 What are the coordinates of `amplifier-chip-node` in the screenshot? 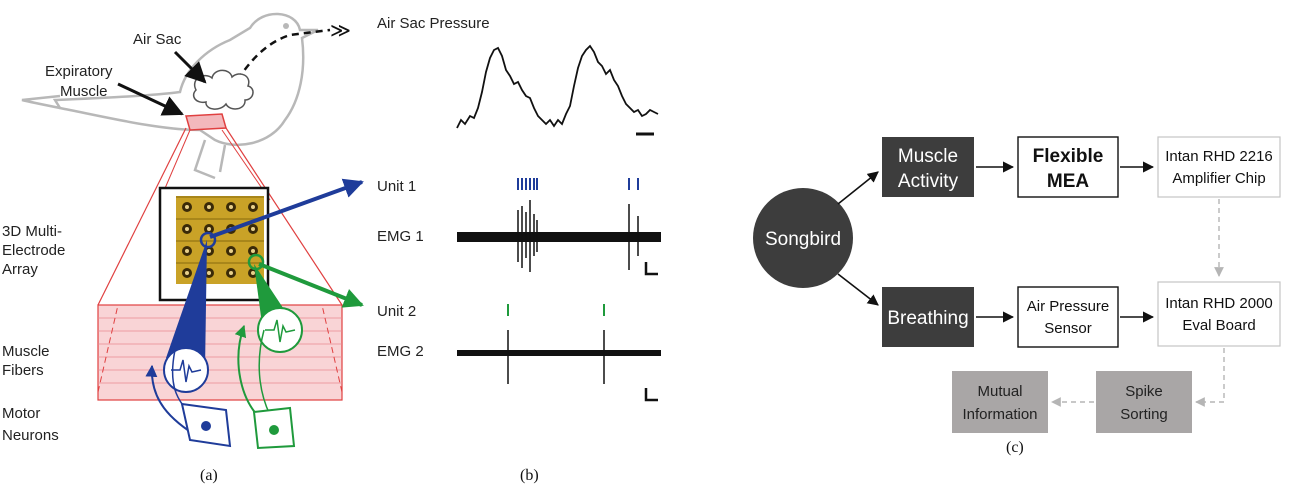 It's located at (1219, 167).